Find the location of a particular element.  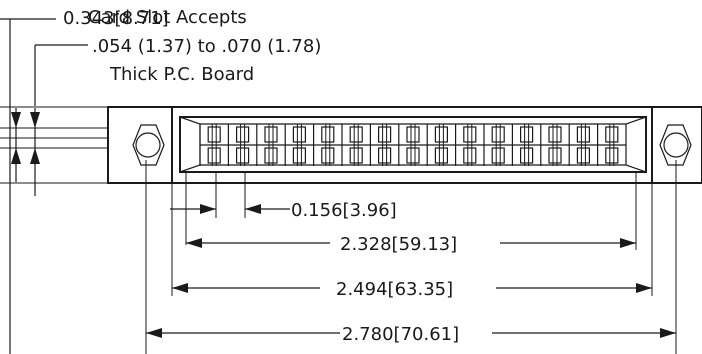

svg-text: 0.343[8.71] is located at coordinates (116, 18).